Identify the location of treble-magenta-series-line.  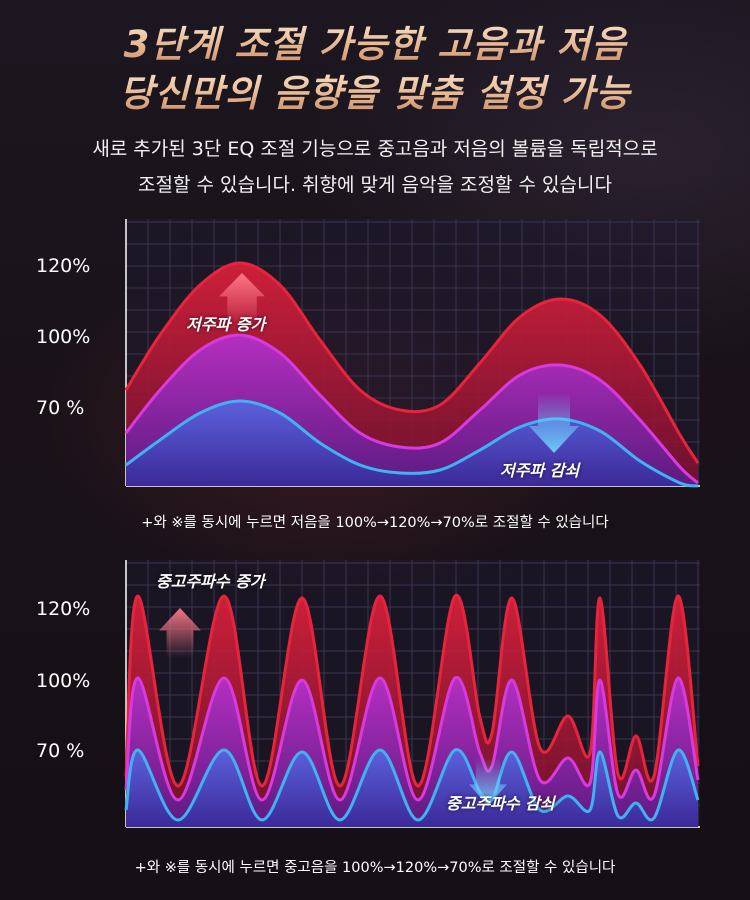
(412, 739).